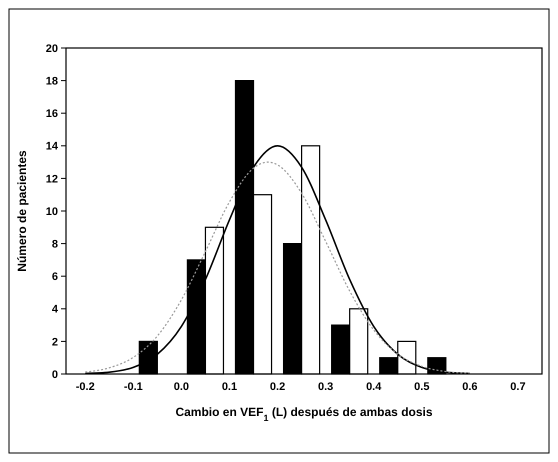 The width and height of the screenshot is (558, 462). What do you see at coordinates (518, 387) in the screenshot?
I see `x-tick-label: 0.7` at bounding box center [518, 387].